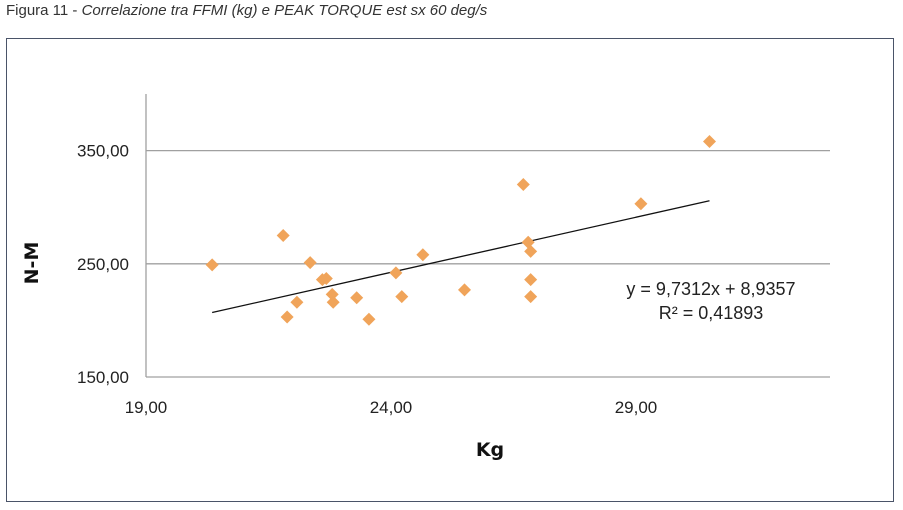  What do you see at coordinates (636, 407) in the screenshot?
I see `x-tick-label: 29,00` at bounding box center [636, 407].